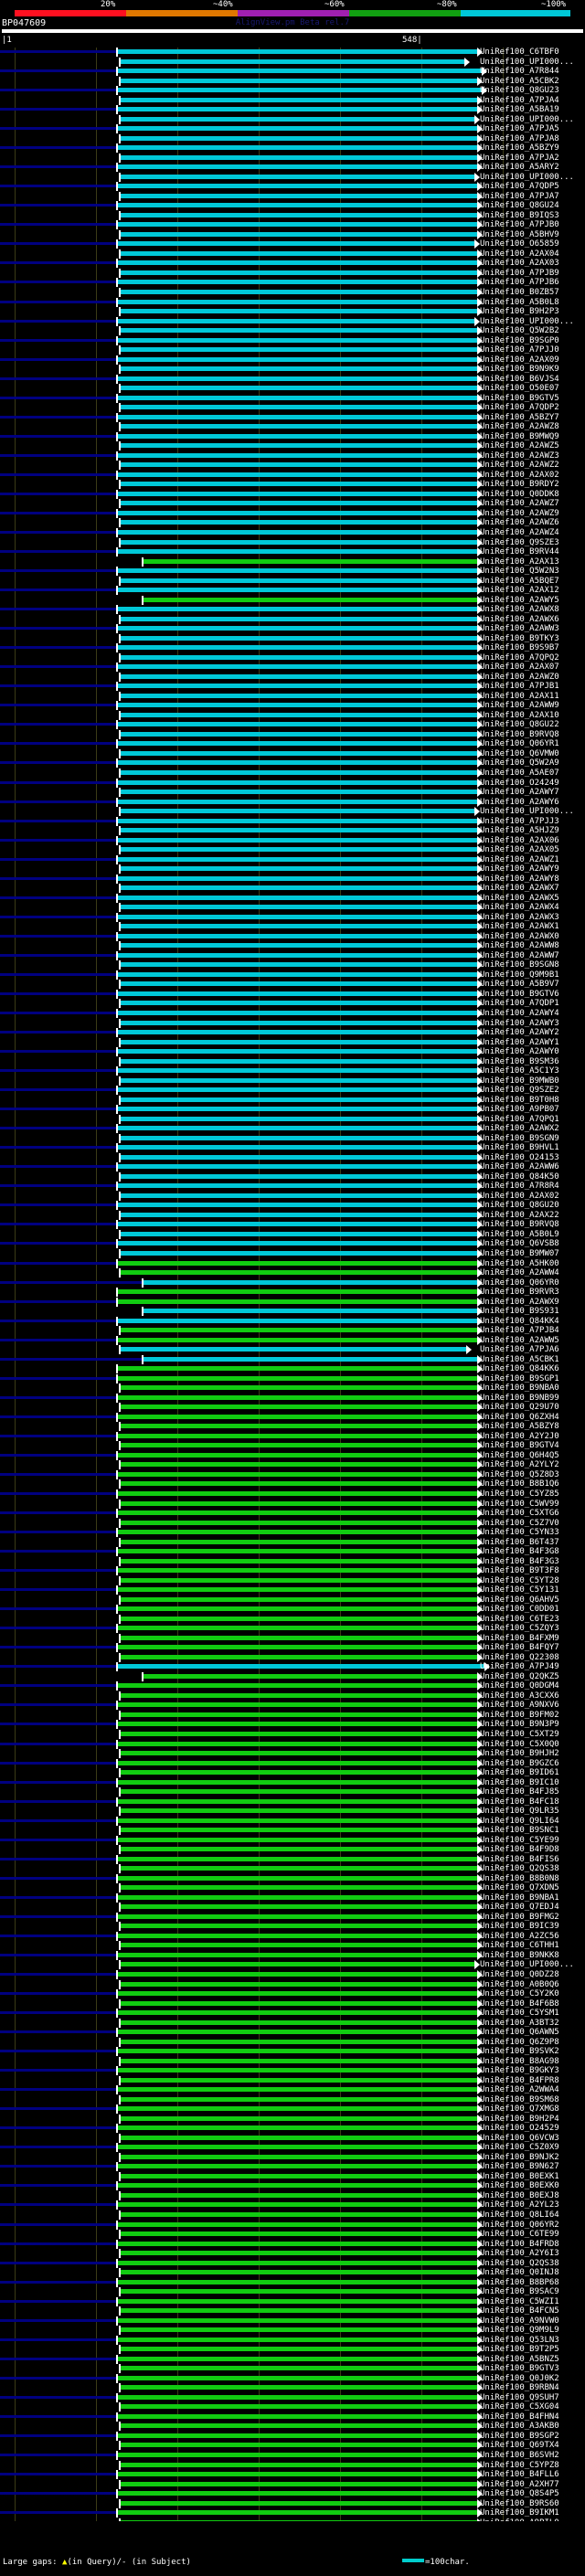  I want to click on hit-accession-label: UniRef100_B0EXJ8, so click(519, 2195).